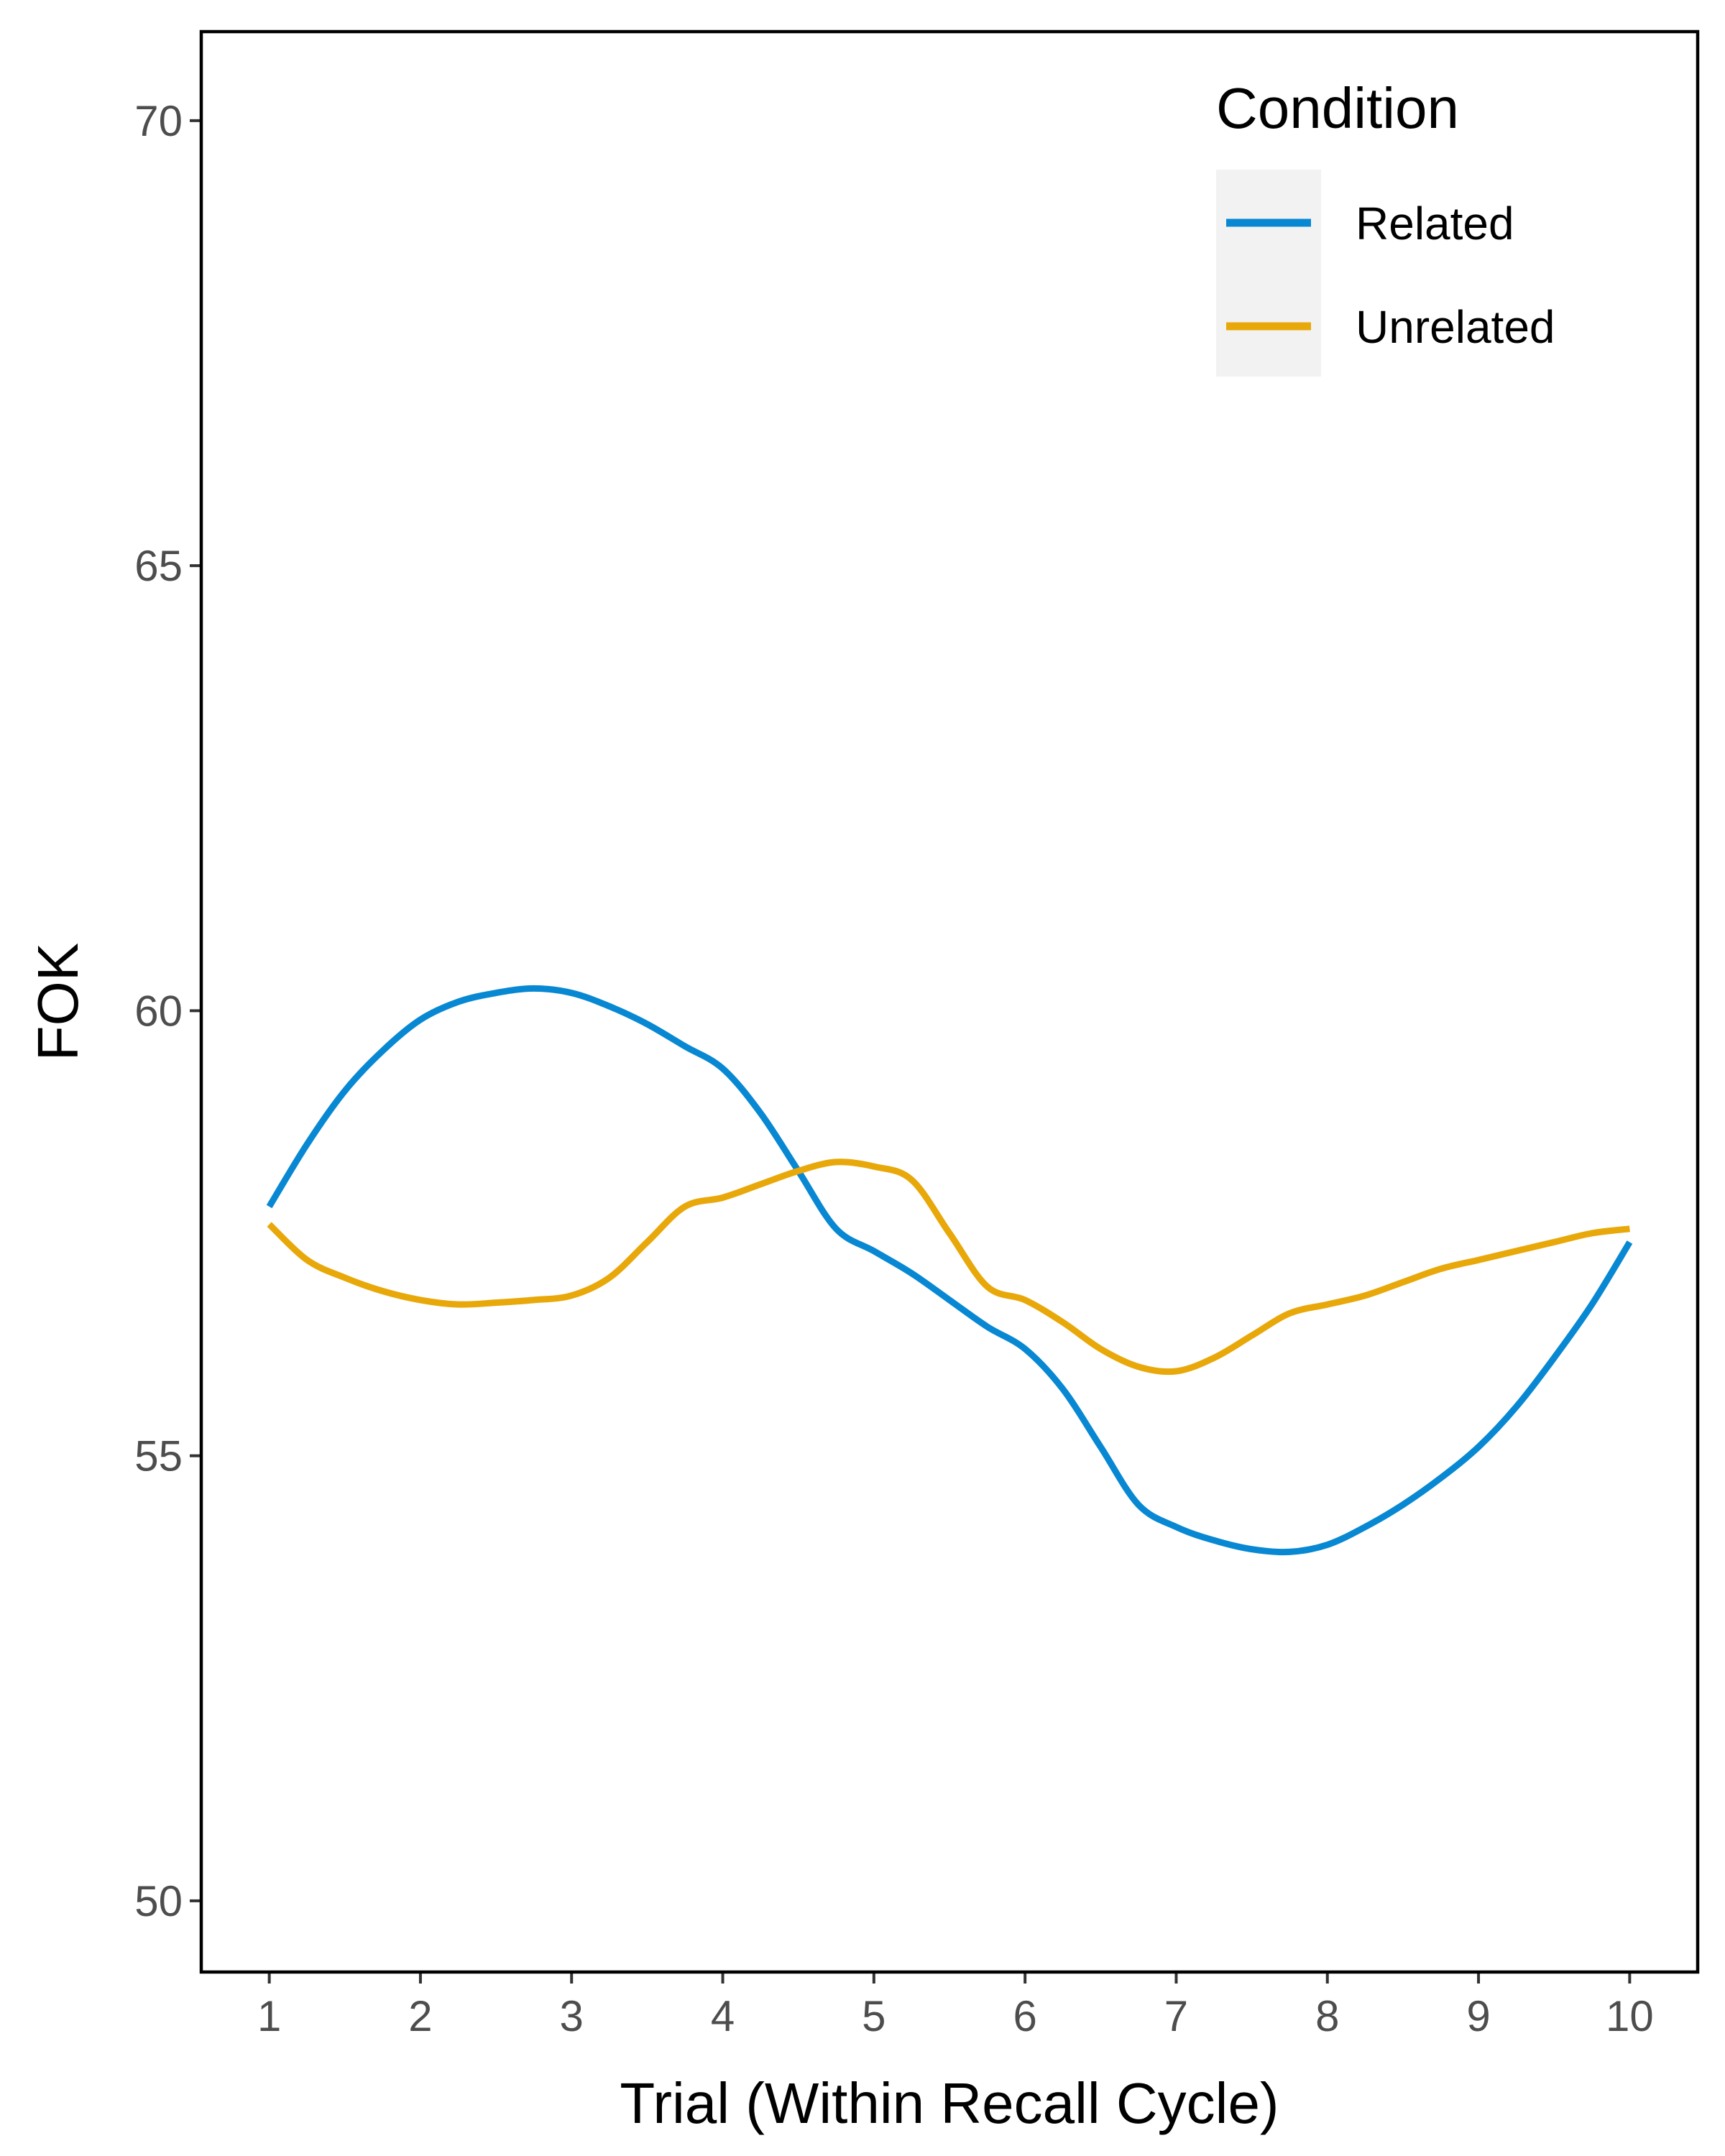  I want to click on x-tick-label: 2, so click(420, 2016).